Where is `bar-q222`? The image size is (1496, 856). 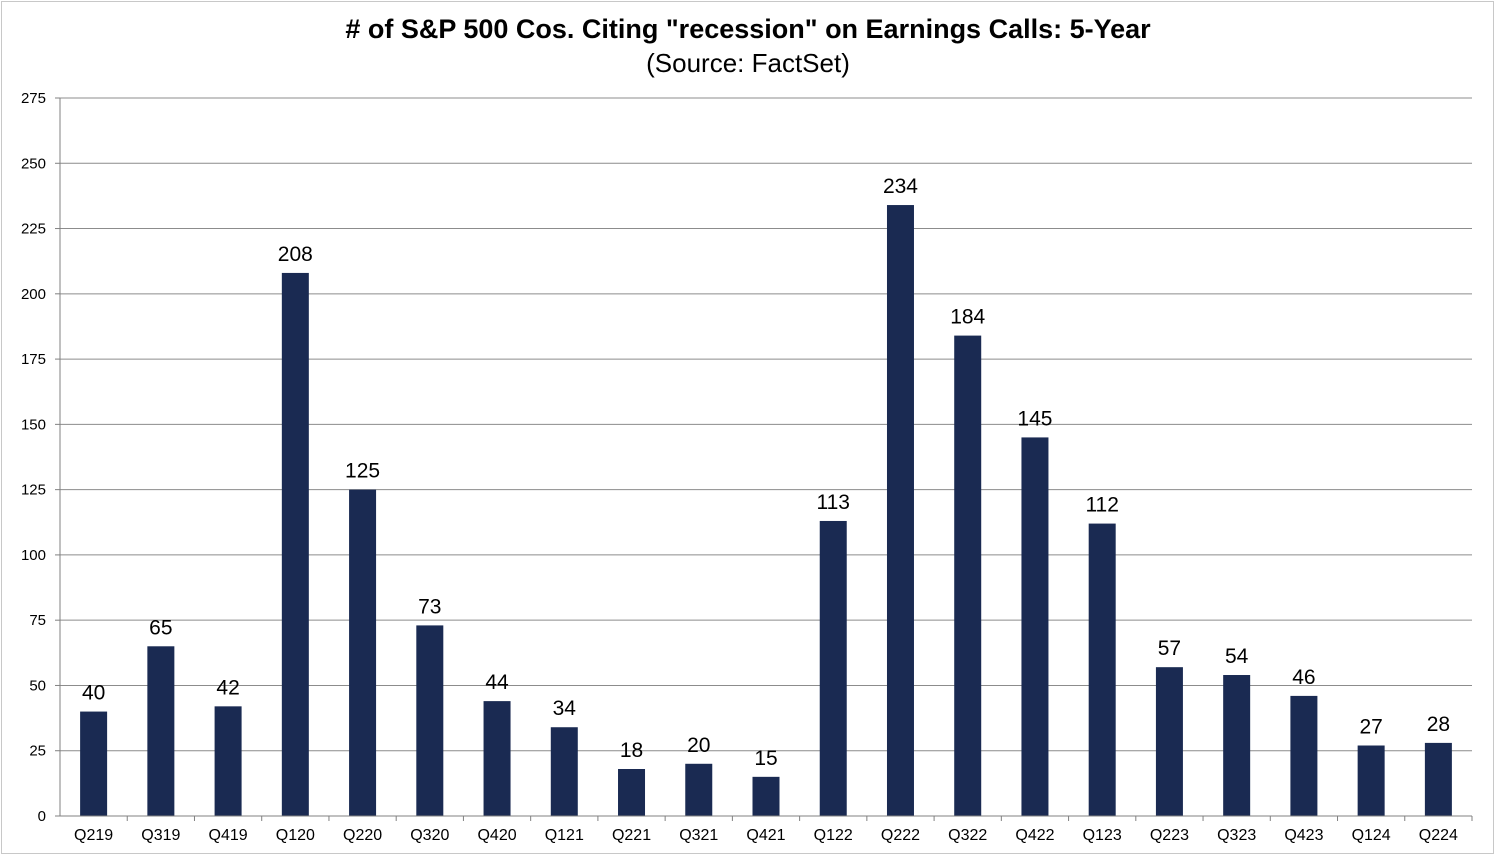
bar-q222 is located at coordinates (900, 511).